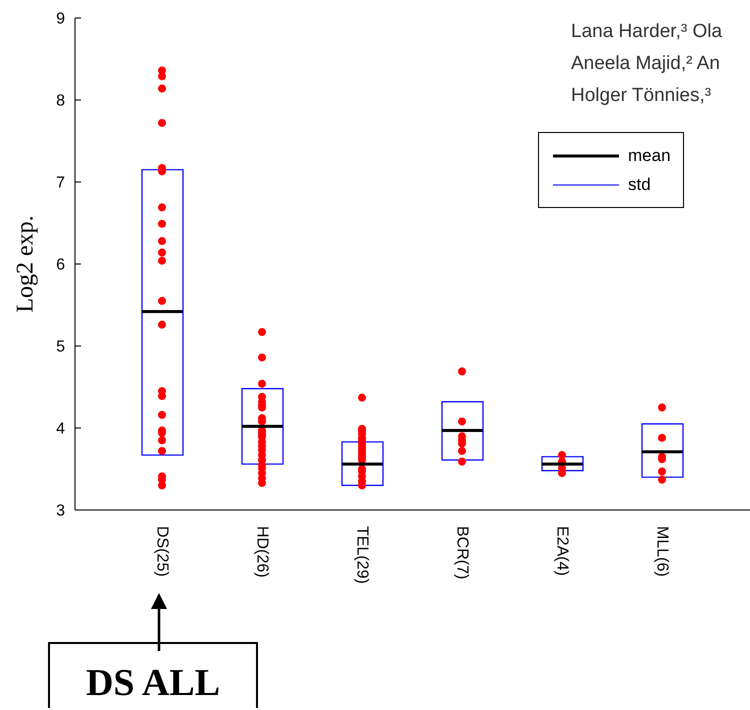 Image resolution: width=750 pixels, height=710 pixels. I want to click on legend-label: mean, so click(649, 156).